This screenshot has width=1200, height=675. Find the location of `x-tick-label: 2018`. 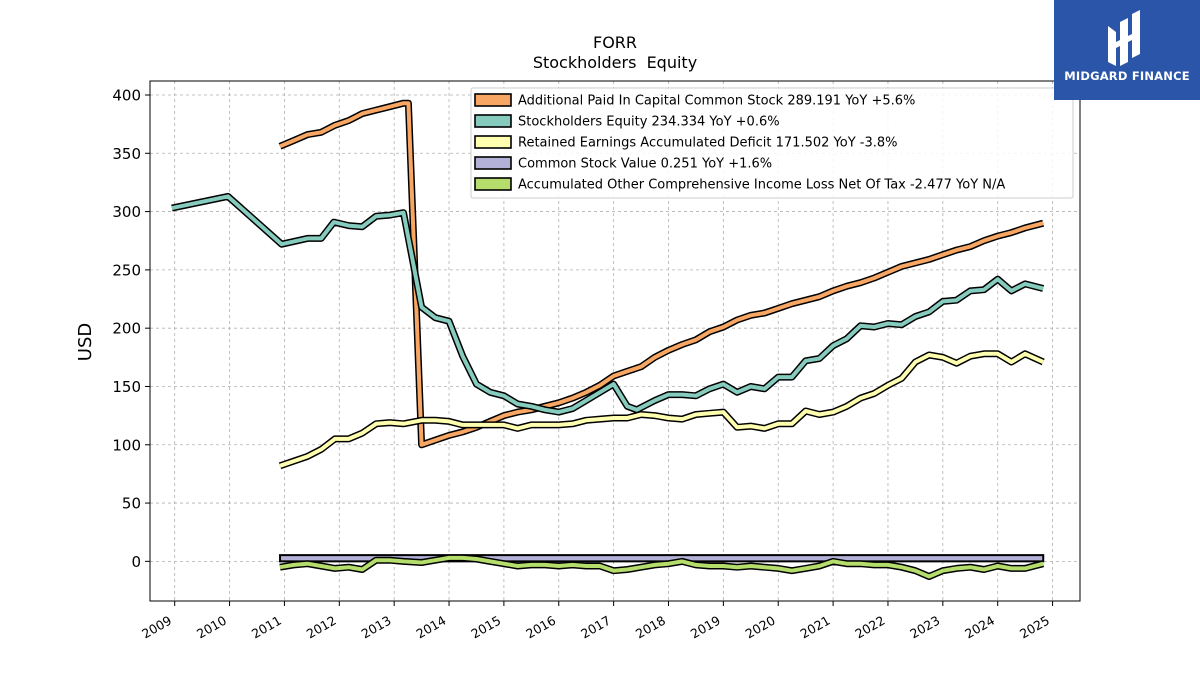

x-tick-label: 2018 is located at coordinates (650, 627).